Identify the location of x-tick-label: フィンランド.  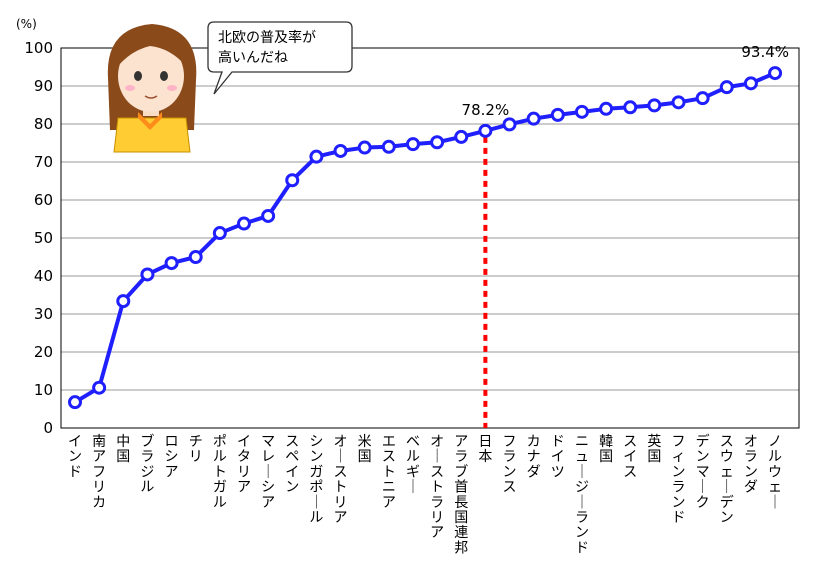
(679, 480).